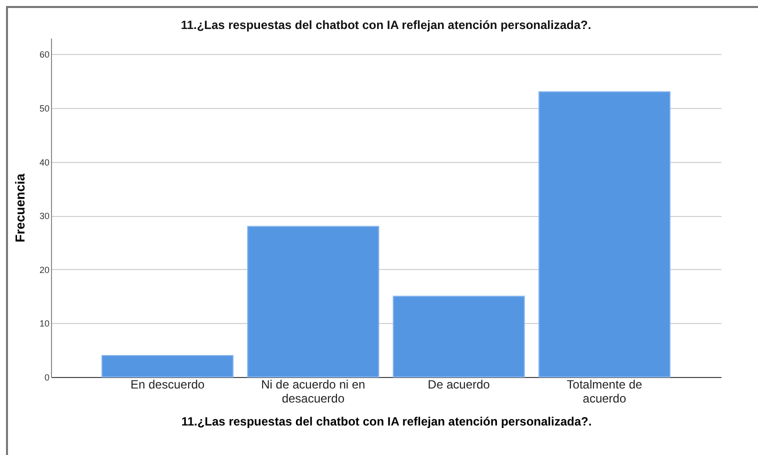  Describe the element at coordinates (459, 385) in the screenshot. I see `x-tick-label: De acuerdo` at that location.